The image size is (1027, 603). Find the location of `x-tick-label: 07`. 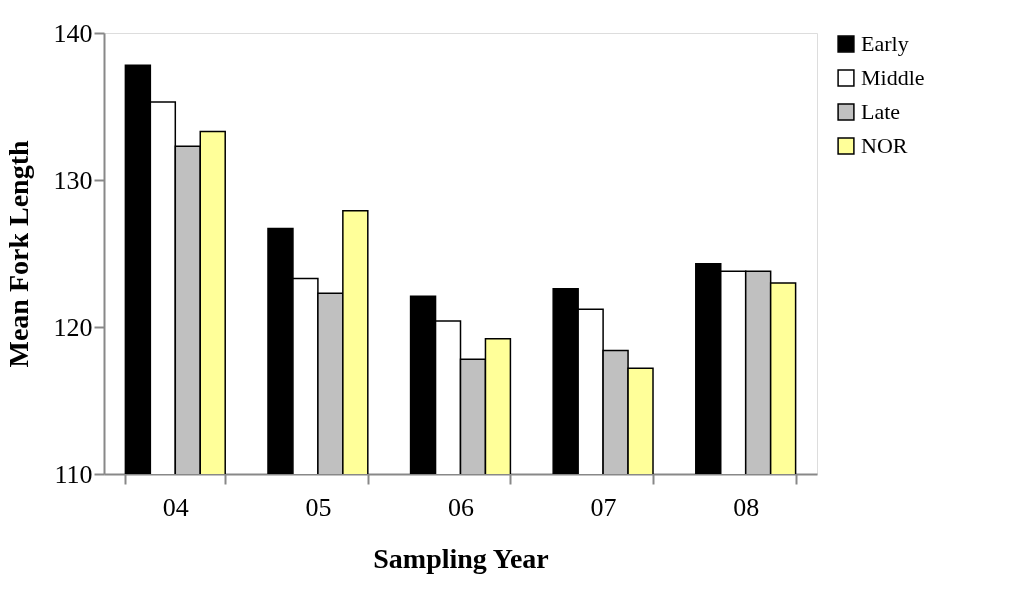

x-tick-label: 07 is located at coordinates (603, 507).